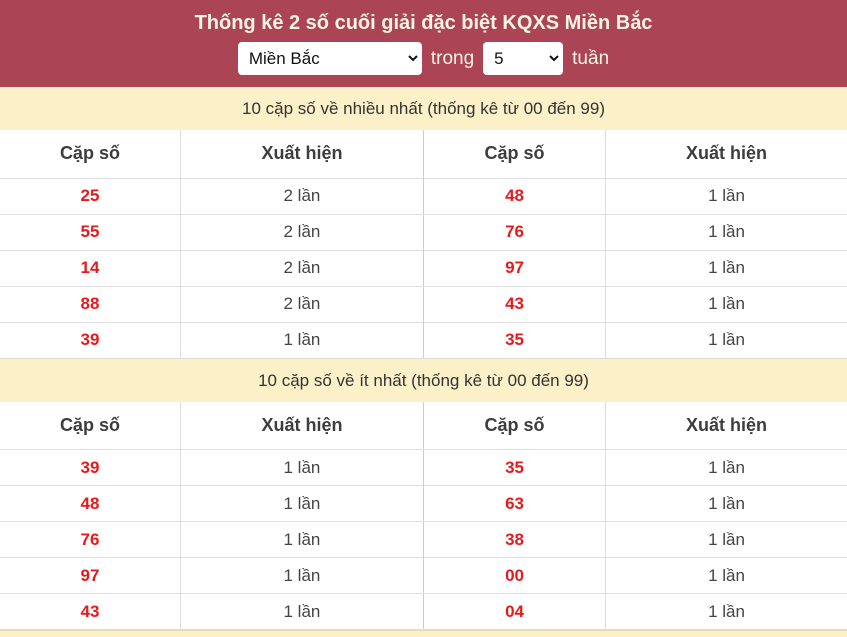 The width and height of the screenshot is (847, 637). What do you see at coordinates (514, 539) in the screenshot?
I see `pair-value: 38` at bounding box center [514, 539].